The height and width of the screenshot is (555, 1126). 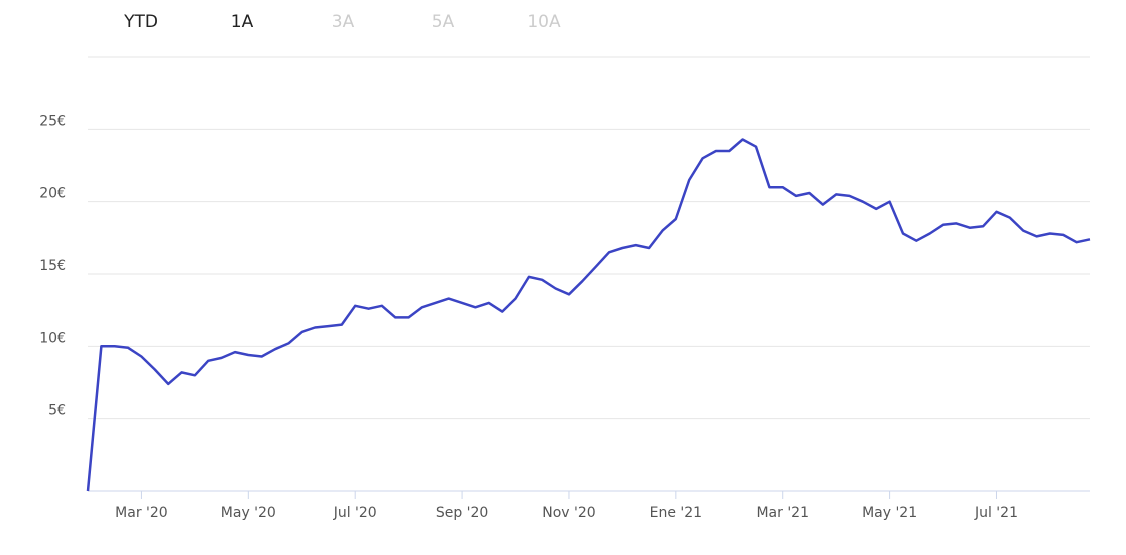 What do you see at coordinates (242, 22) in the screenshot?
I see `range-tab: 1A` at bounding box center [242, 22].